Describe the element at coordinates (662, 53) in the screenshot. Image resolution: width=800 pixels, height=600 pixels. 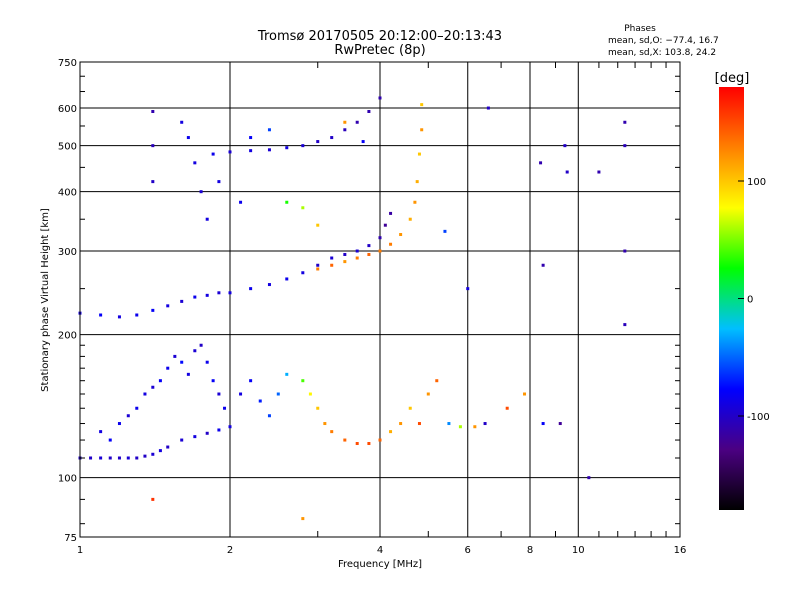
I see `phases-annotation-line2: mean, sd,X: 103.8, 24.2` at that location.